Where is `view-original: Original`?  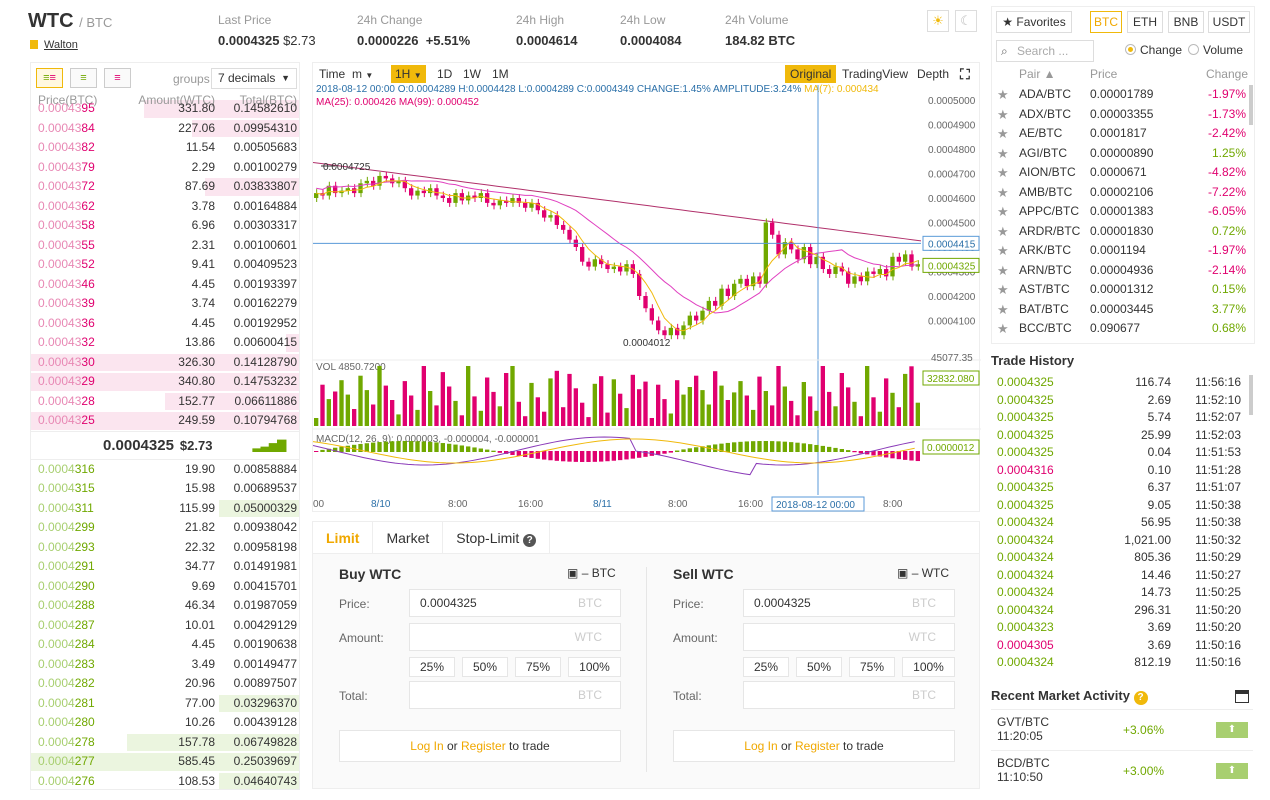 view-original: Original is located at coordinates (811, 74).